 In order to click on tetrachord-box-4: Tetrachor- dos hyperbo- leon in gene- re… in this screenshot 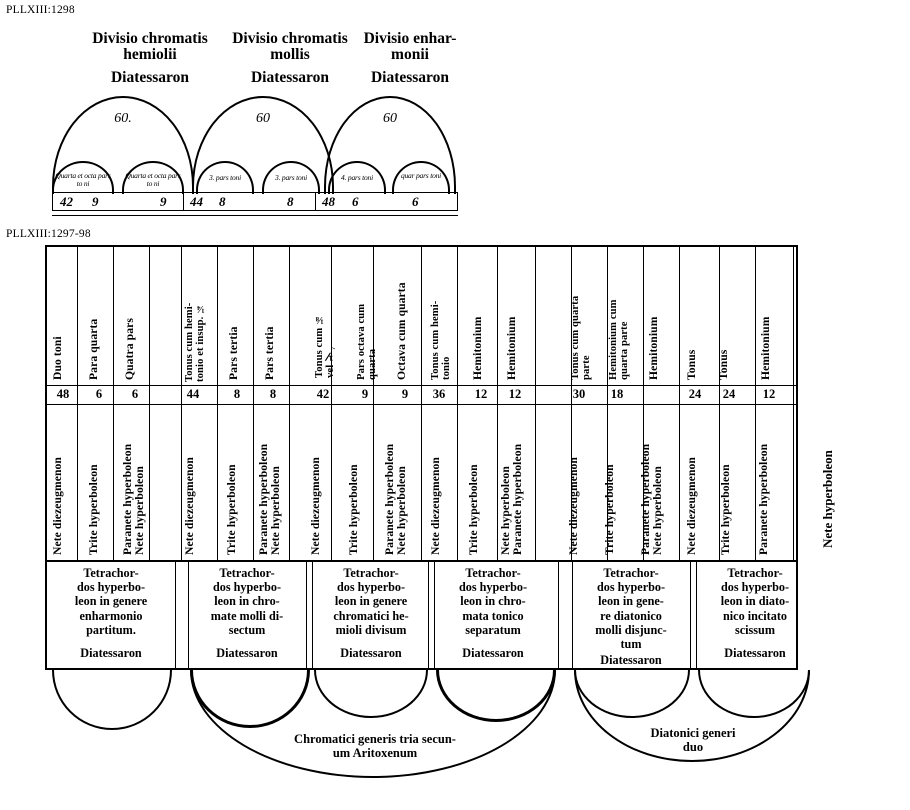, I will do `click(631, 616)`.